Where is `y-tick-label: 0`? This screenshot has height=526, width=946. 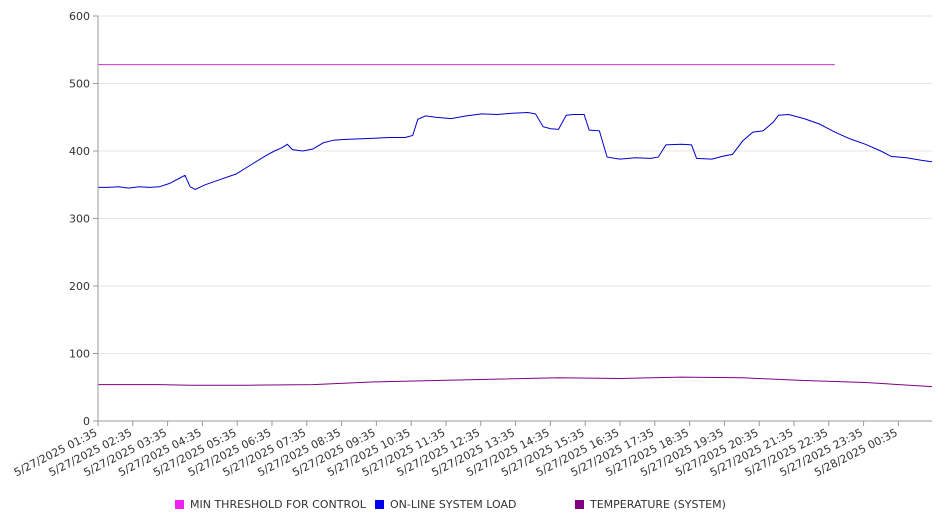
y-tick-label: 0 is located at coordinates (86, 421).